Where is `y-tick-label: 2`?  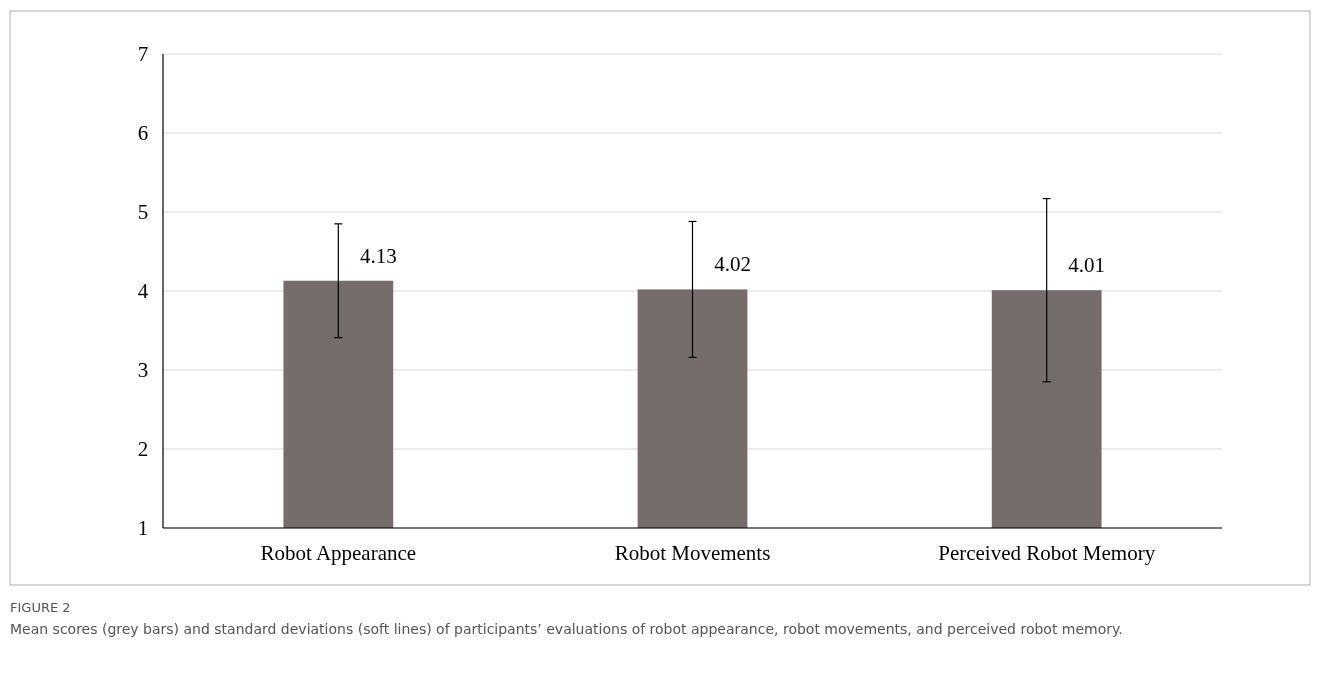
y-tick-label: 2 is located at coordinates (143, 449).